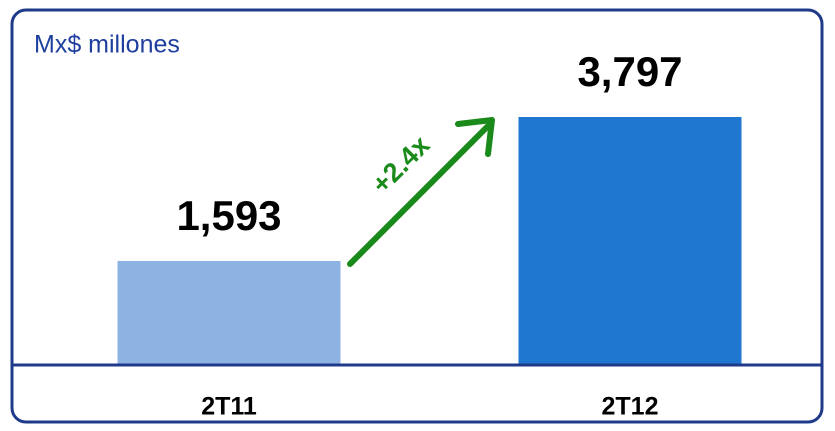 The width and height of the screenshot is (835, 431). I want to click on value-label: 3,797, so click(629, 71).